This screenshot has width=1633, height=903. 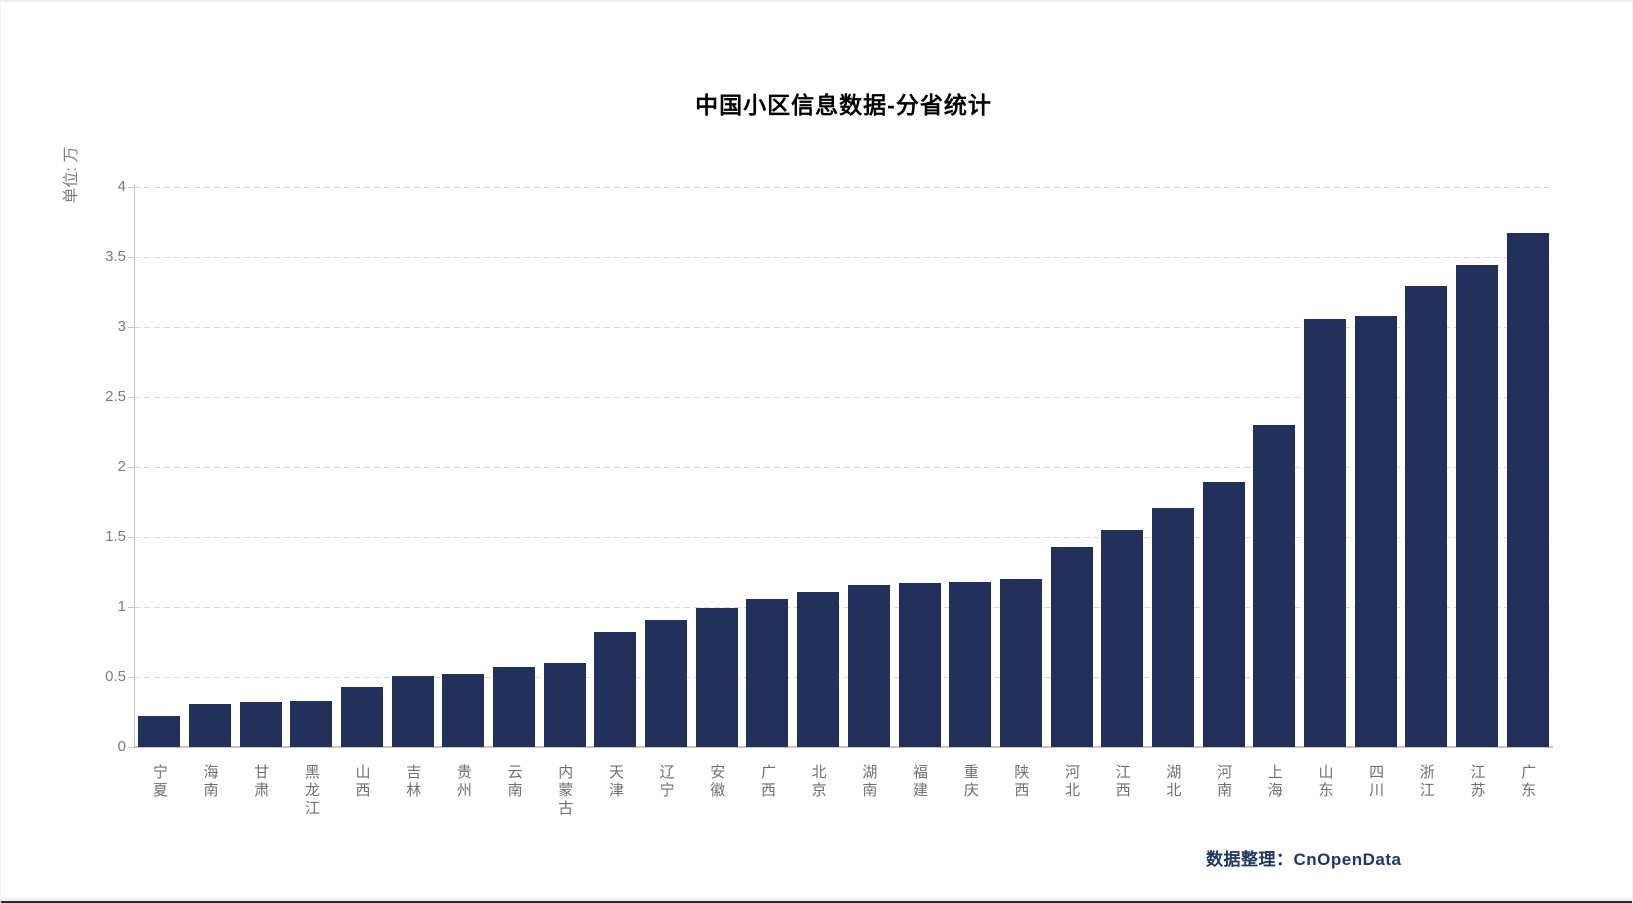 I want to click on x-tick-label: 湖北, so click(x=1173, y=782).